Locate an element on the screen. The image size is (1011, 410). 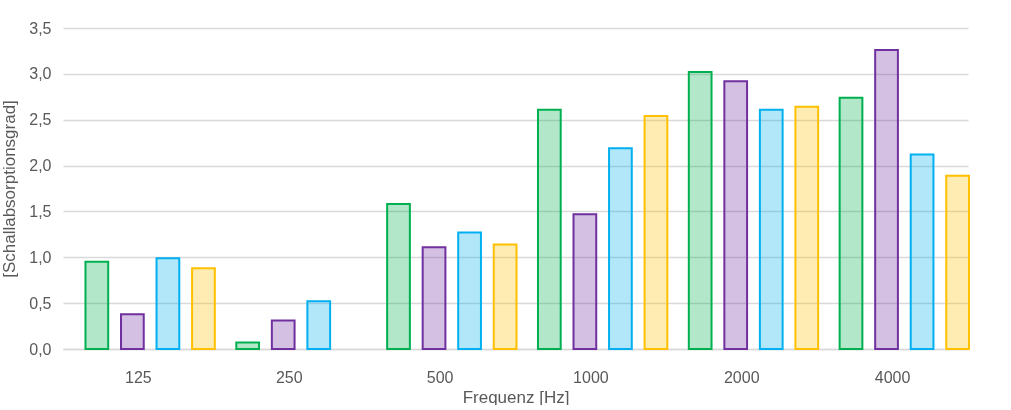
y-tick-label: 3,0 is located at coordinates (40, 74).